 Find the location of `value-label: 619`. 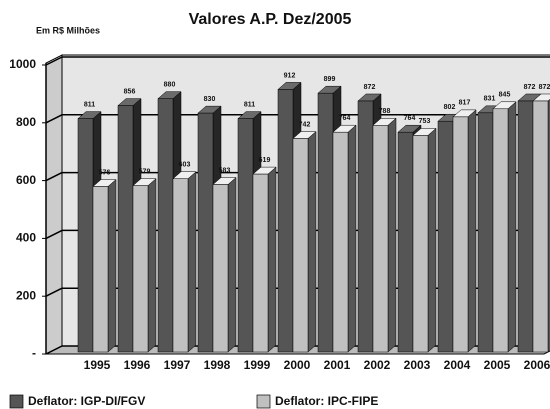

value-label: 619 is located at coordinates (265, 160).